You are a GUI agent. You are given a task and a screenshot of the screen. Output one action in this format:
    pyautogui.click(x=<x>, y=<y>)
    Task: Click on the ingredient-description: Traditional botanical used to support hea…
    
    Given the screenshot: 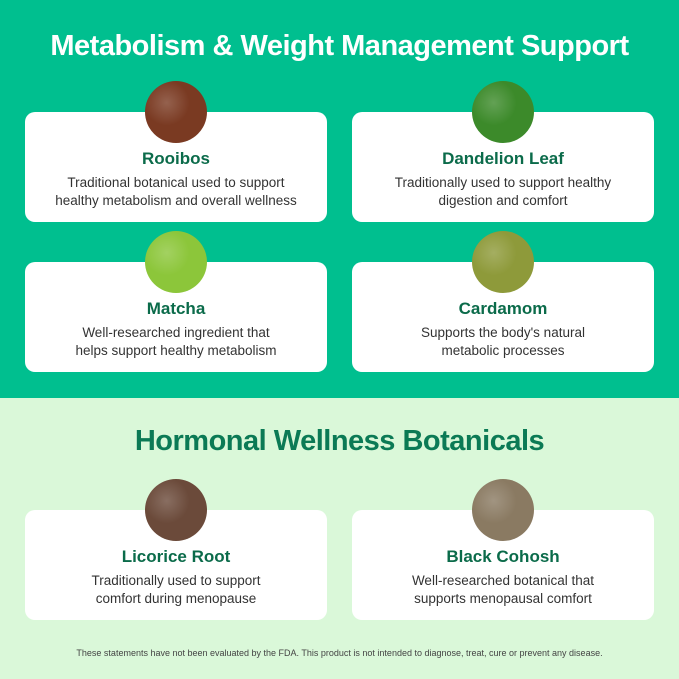 What is the action you would take?
    pyautogui.click(x=176, y=191)
    